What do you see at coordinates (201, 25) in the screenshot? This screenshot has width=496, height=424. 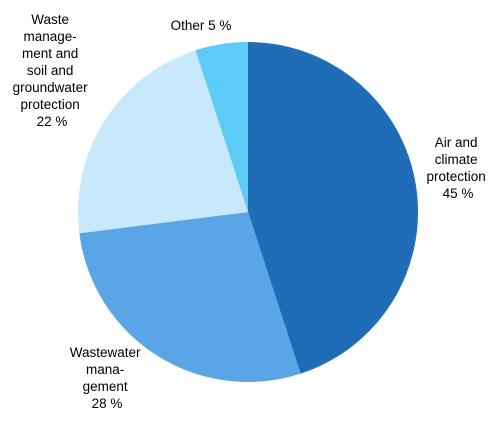 I see `label-other: Other 5 %` at bounding box center [201, 25].